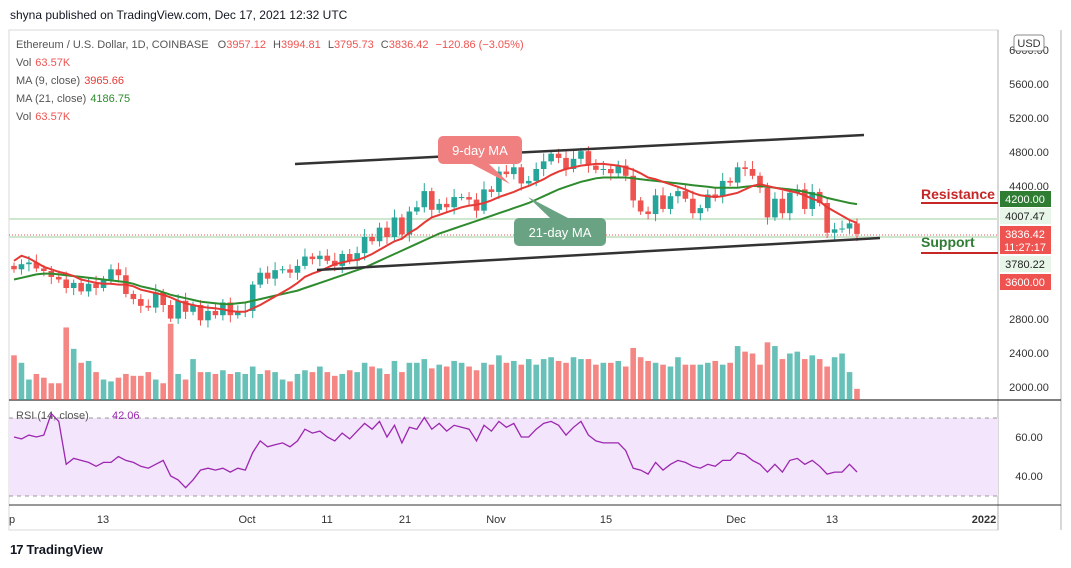  What do you see at coordinates (435, 361) in the screenshot?
I see `volume-bars` at bounding box center [435, 361].